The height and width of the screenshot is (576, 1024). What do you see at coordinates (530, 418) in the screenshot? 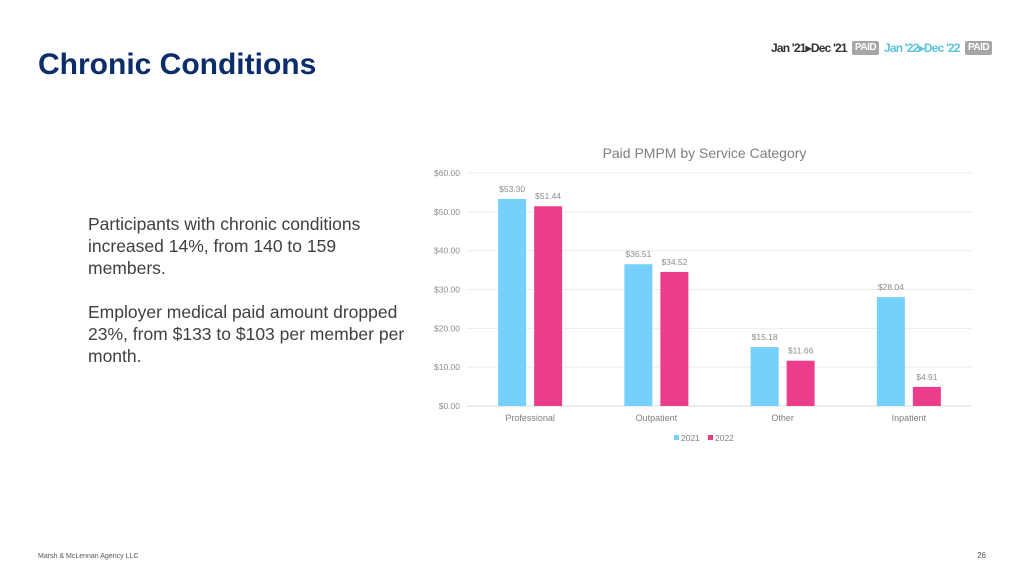
I see `x-tick-label: Professional` at bounding box center [530, 418].